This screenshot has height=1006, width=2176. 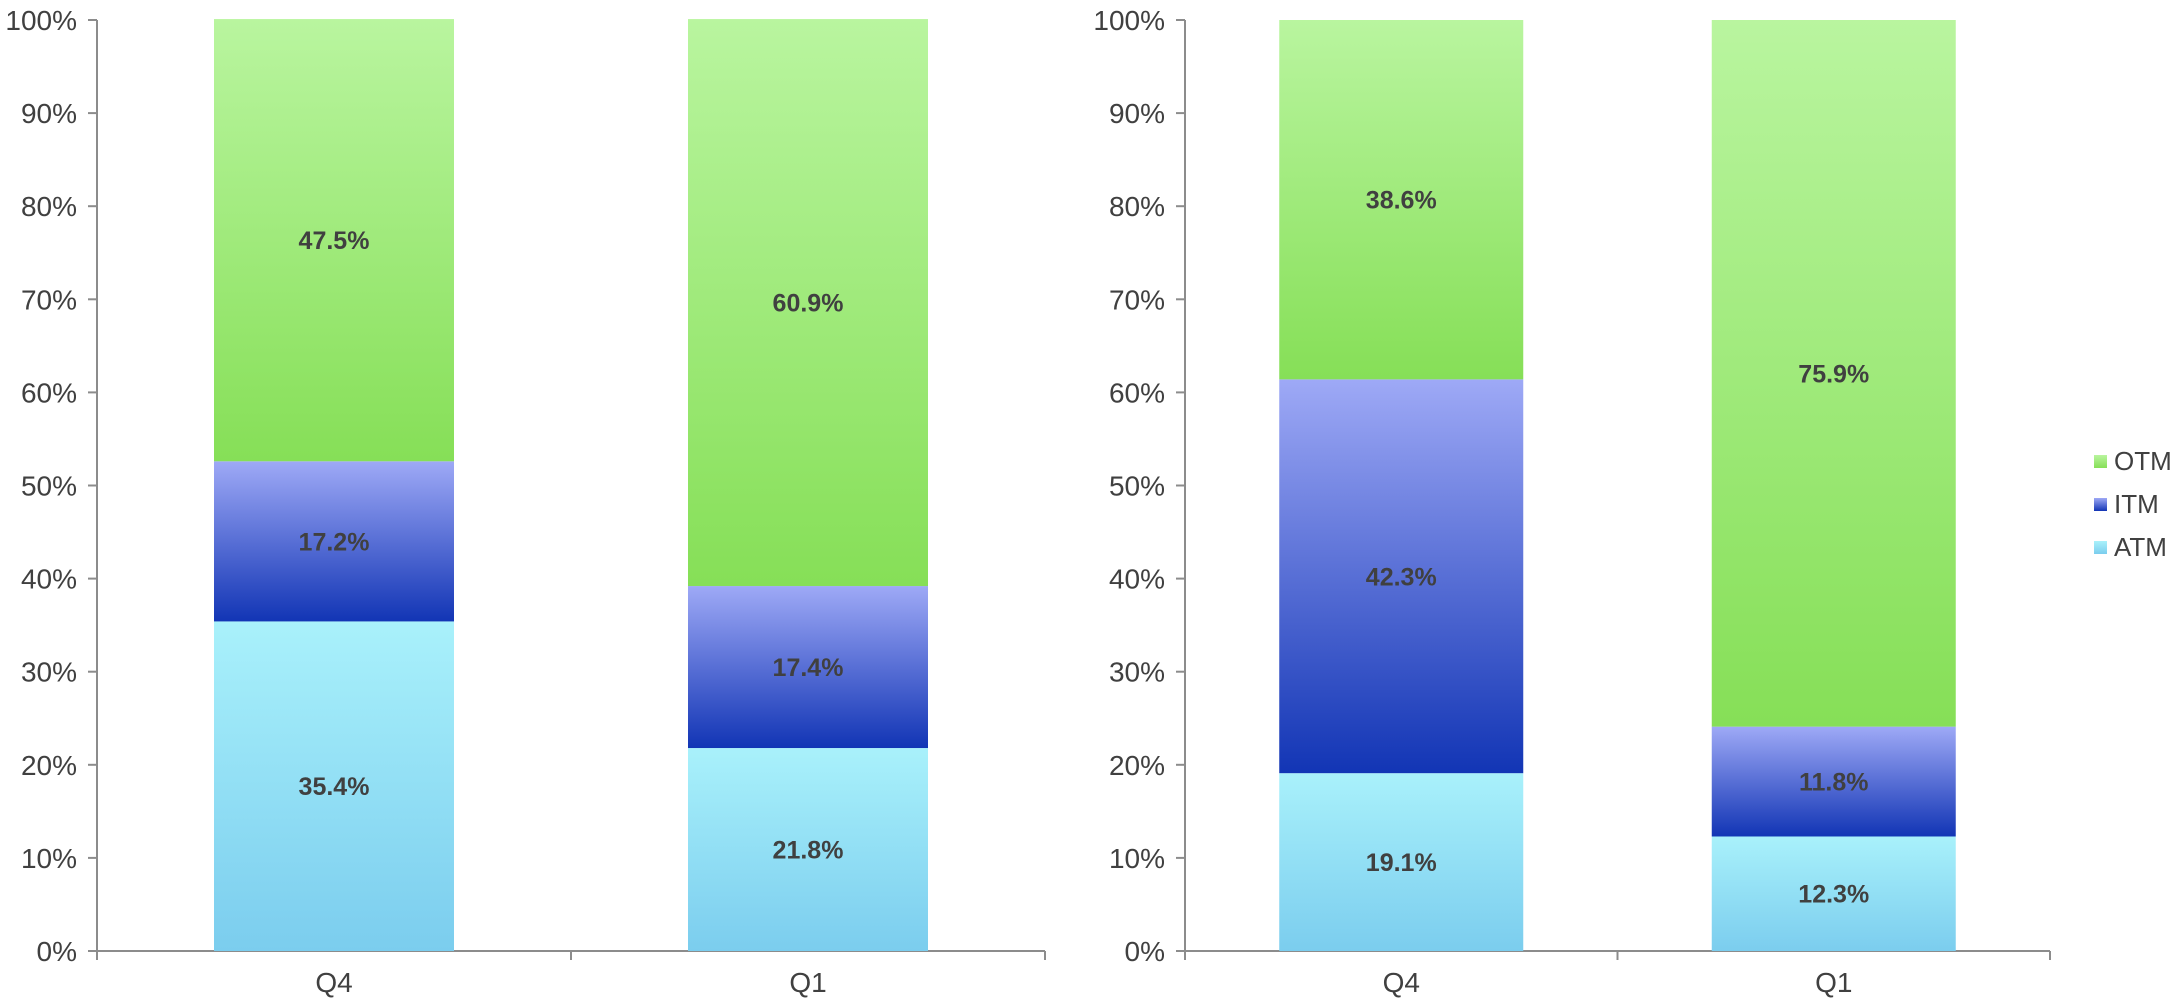 I want to click on legend-swatch-atm, so click(x=2100, y=547).